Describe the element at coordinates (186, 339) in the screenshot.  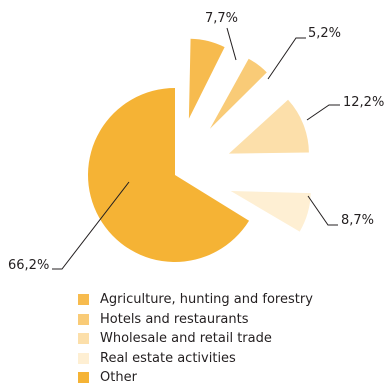
I see `legend-label: Wholesale and retail trade` at that location.